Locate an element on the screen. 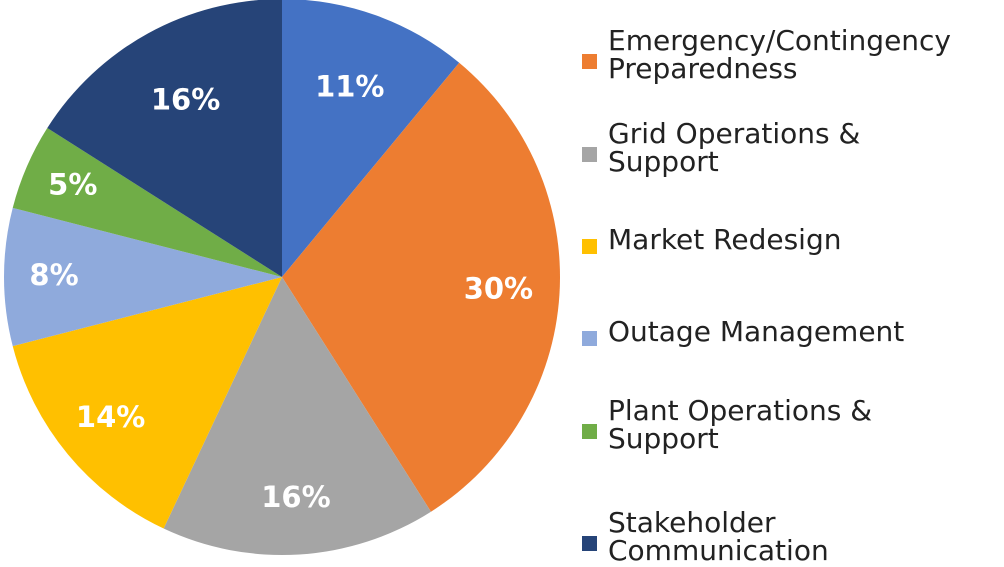  legend-item: Plant Operations & Support is located at coordinates (740, 425).